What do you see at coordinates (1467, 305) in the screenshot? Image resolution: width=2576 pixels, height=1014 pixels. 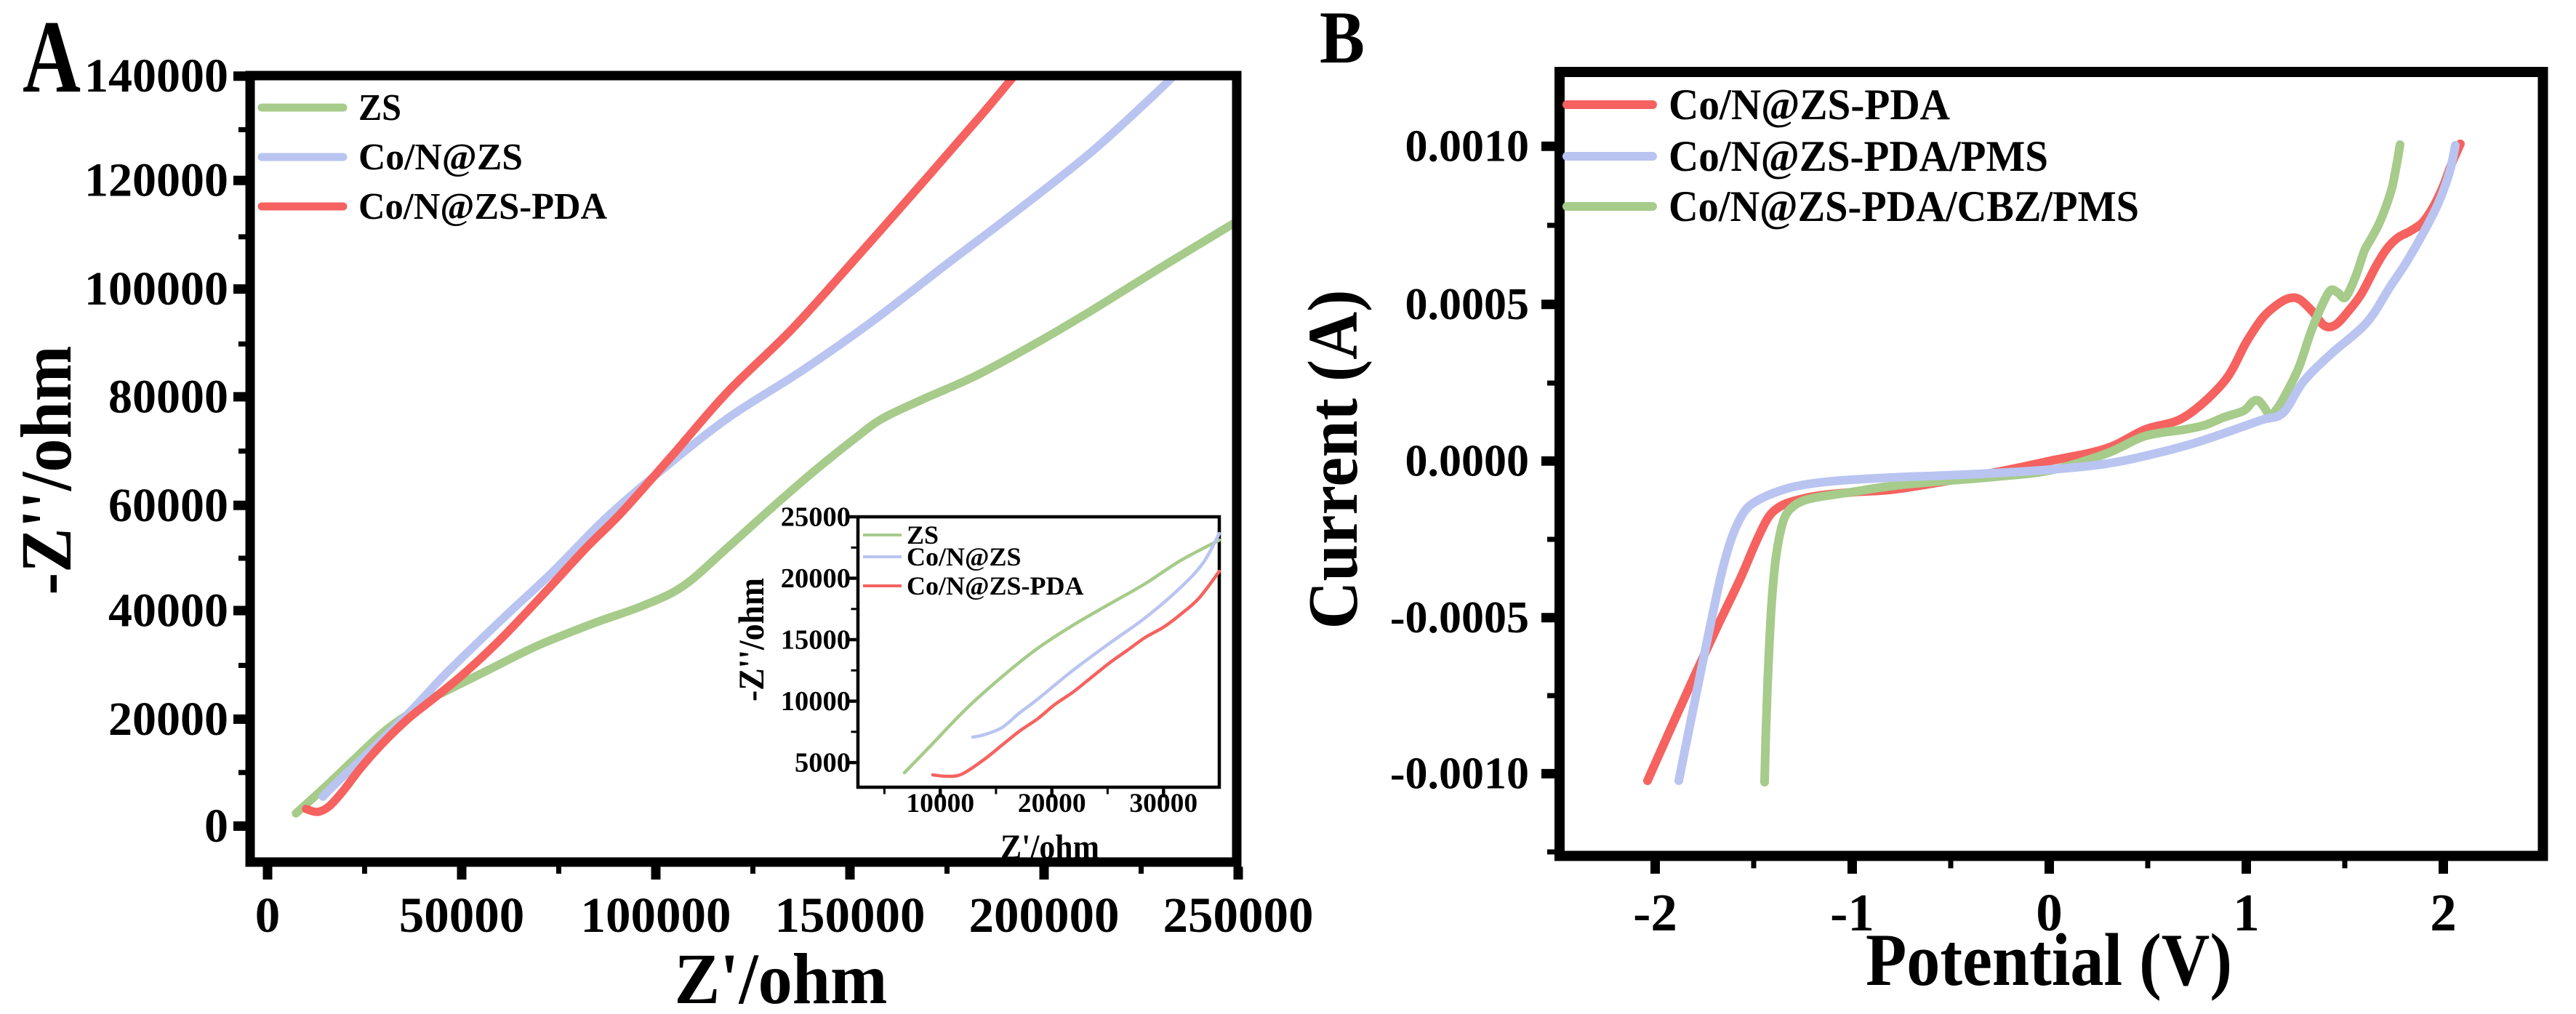 I see `svg-text: 0.0005` at bounding box center [1467, 305].